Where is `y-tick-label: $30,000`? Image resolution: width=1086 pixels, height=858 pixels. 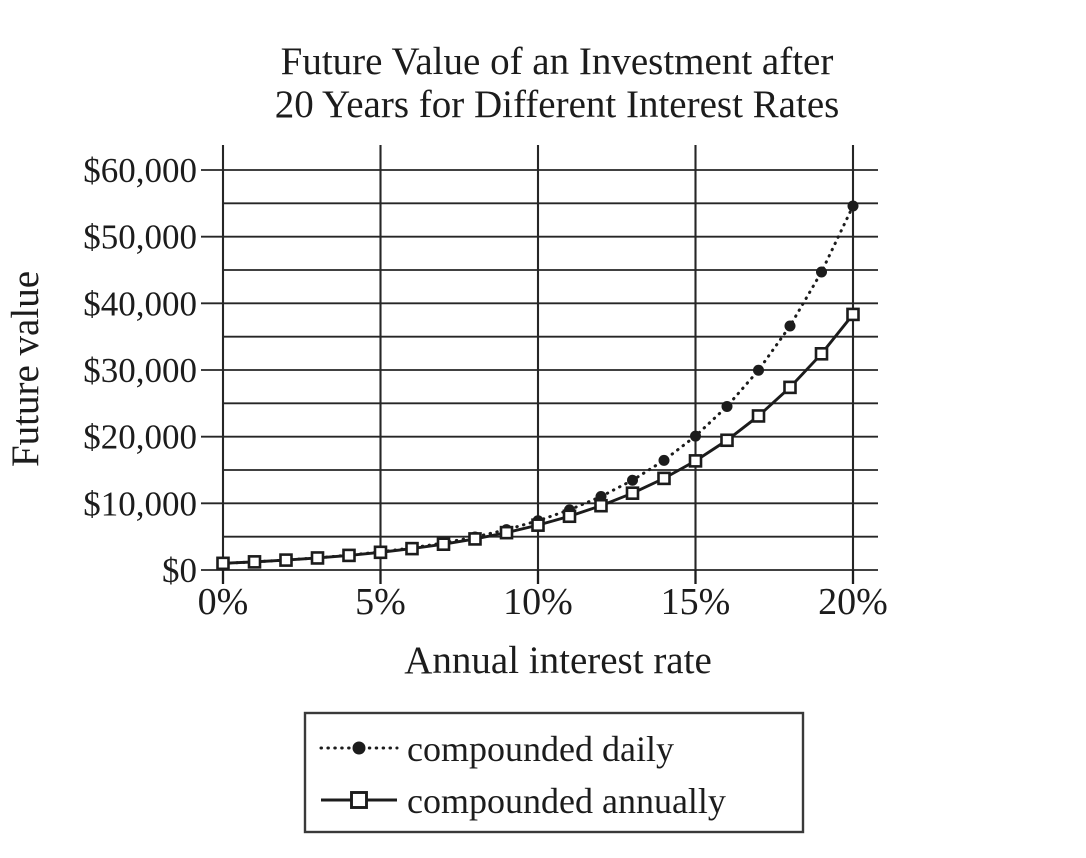 y-tick-label: $30,000 is located at coordinates (140, 370).